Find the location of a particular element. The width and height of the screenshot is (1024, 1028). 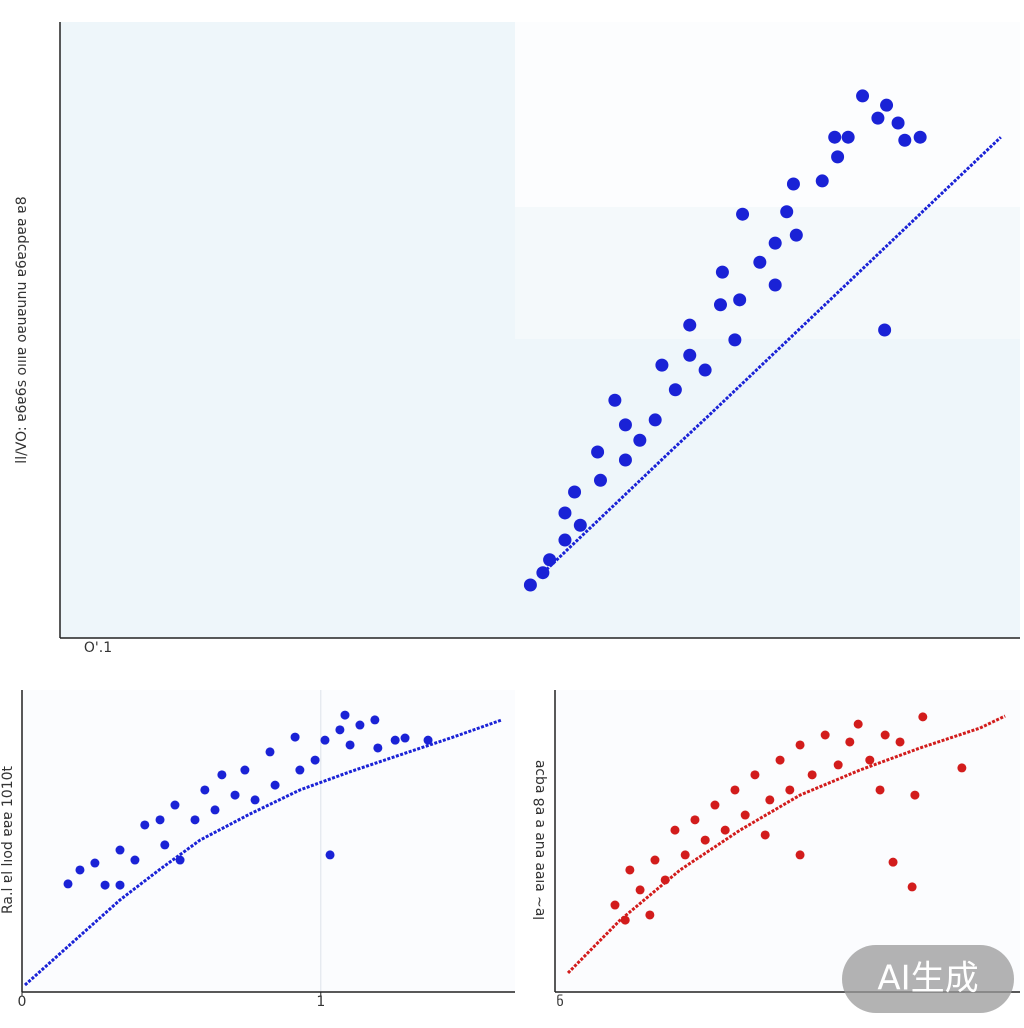

x-axis-label: O'.1 is located at coordinates (98, 648).